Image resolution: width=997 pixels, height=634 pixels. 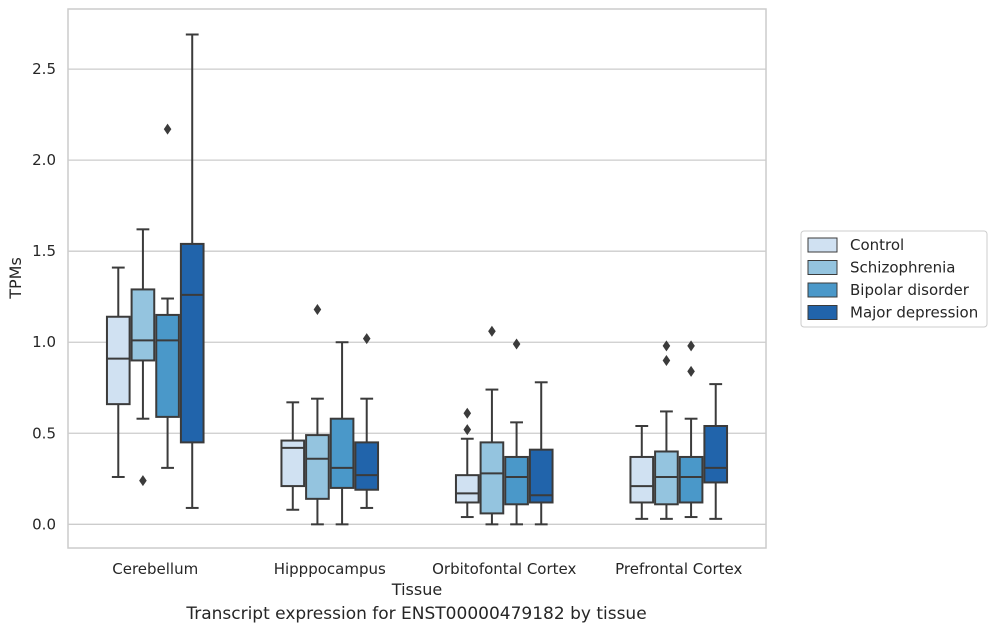 What do you see at coordinates (155, 569) in the screenshot?
I see `x-tick-label: Cerebellum` at bounding box center [155, 569].